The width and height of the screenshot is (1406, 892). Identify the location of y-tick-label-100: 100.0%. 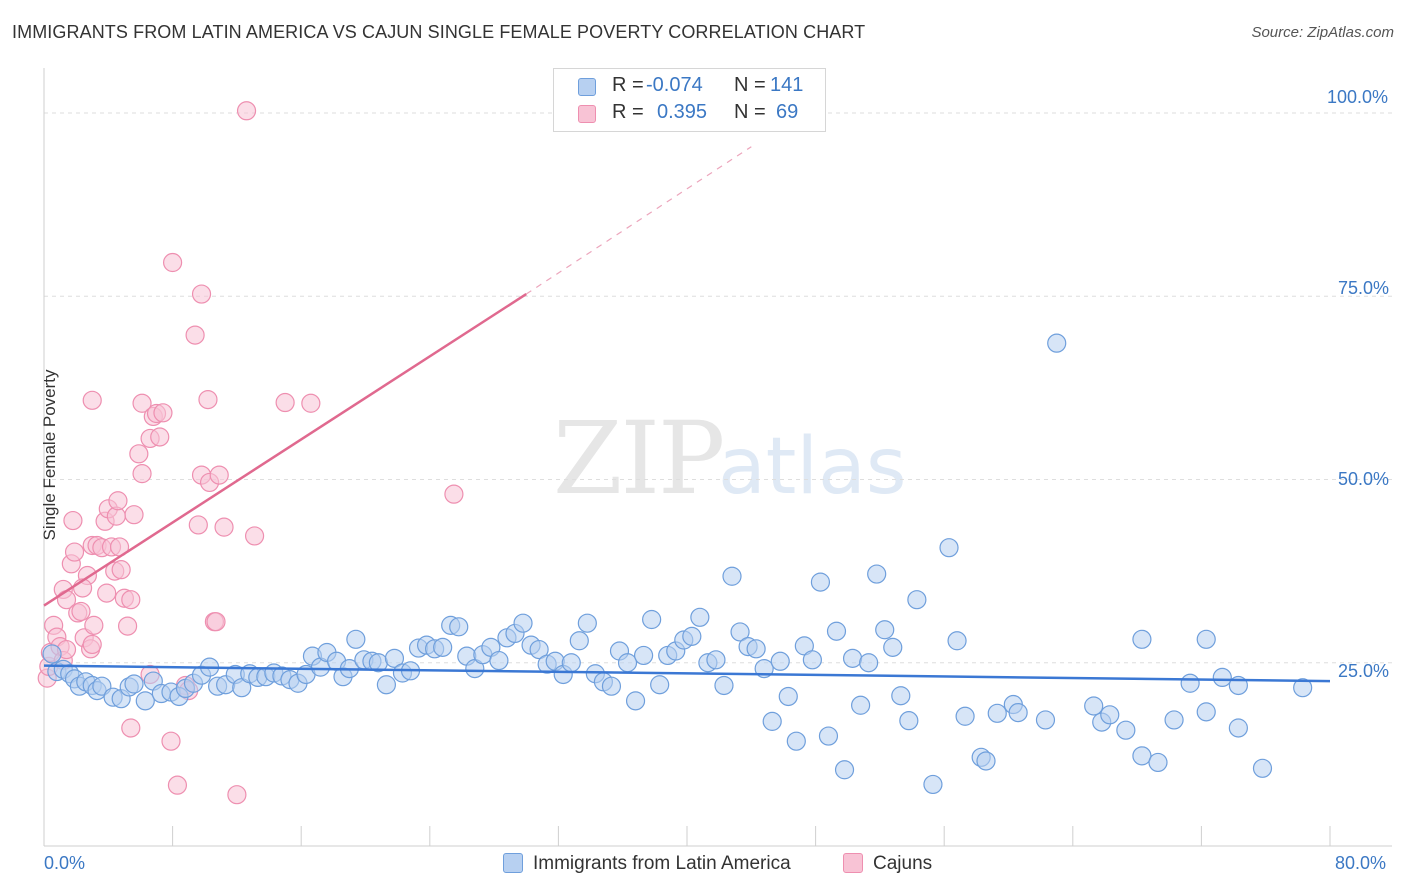
(1358, 97).